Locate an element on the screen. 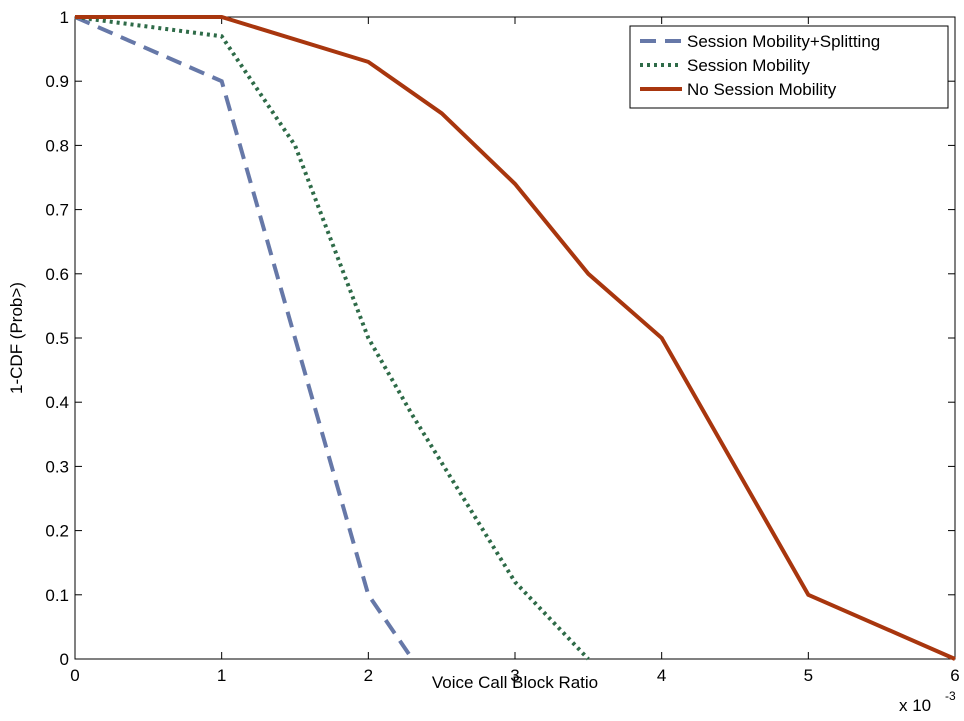 The image size is (964, 721). x-tick-label: 0 is located at coordinates (74, 675).